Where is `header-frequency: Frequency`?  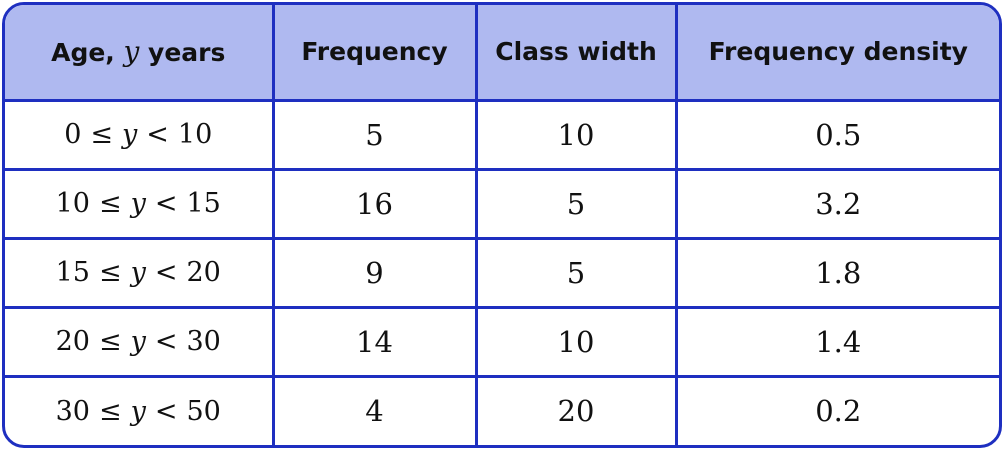
header-frequency: Frequency is located at coordinates (374, 53).